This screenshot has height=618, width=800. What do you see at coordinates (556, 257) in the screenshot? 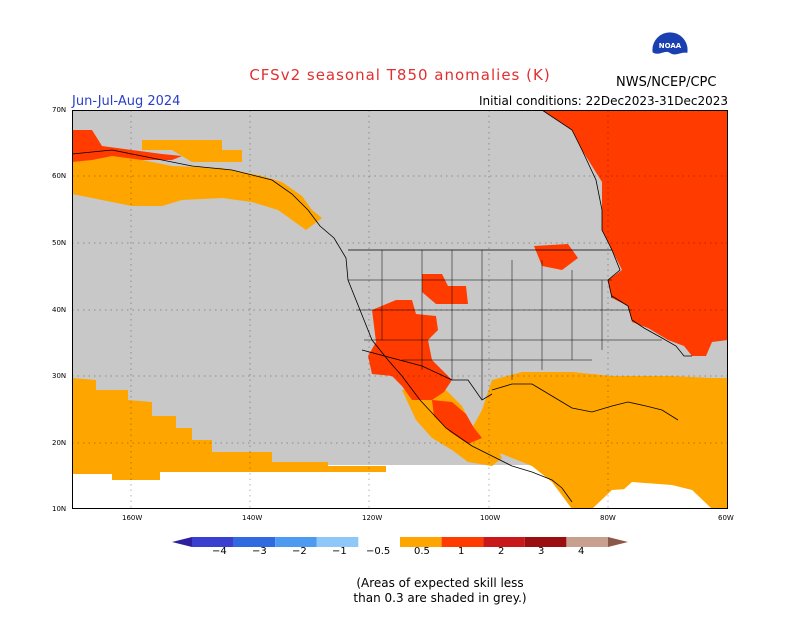
I see `anomaly-great-lakes` at bounding box center [556, 257].